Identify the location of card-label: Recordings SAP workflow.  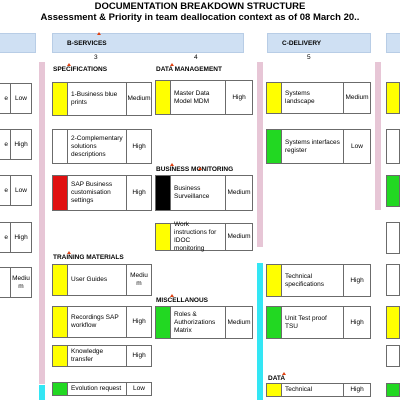
(97, 322).